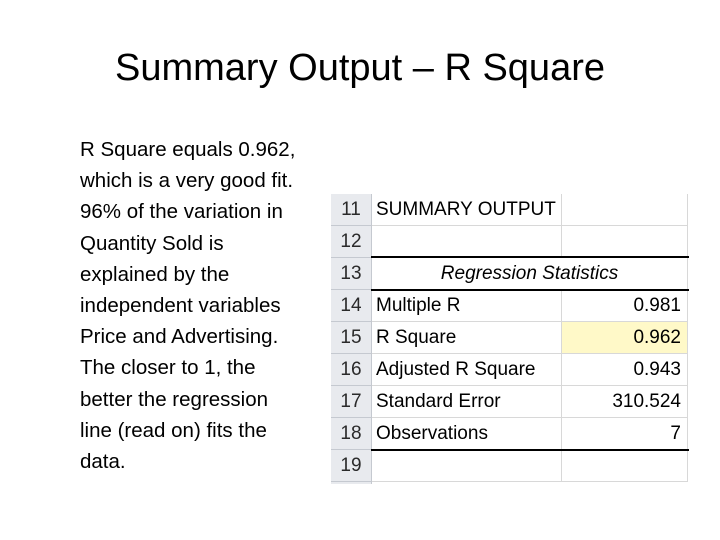 The height and width of the screenshot is (540, 720). I want to click on body-line: which is a very good fit., so click(187, 181).